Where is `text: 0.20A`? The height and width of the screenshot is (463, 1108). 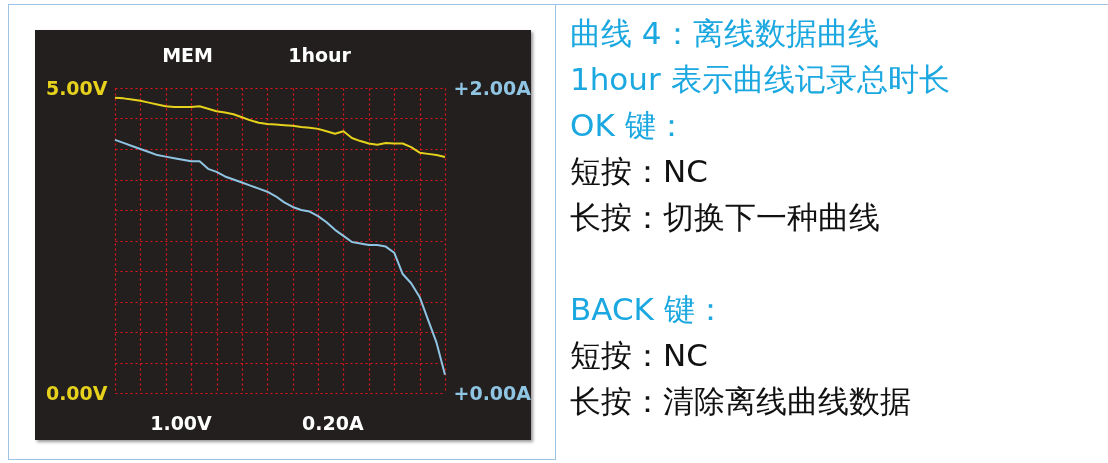
text: 0.20A is located at coordinates (333, 423).